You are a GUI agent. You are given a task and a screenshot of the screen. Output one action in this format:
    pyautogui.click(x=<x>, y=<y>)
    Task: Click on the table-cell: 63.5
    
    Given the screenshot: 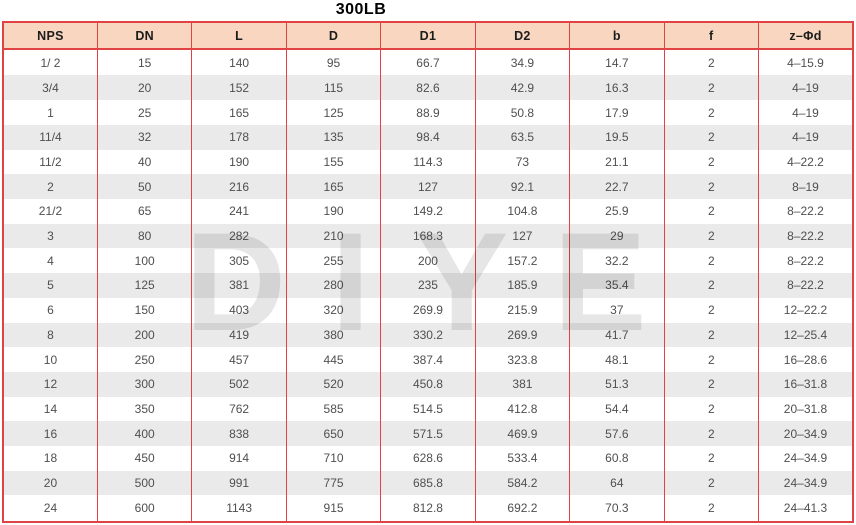 What is the action you would take?
    pyautogui.click(x=522, y=137)
    